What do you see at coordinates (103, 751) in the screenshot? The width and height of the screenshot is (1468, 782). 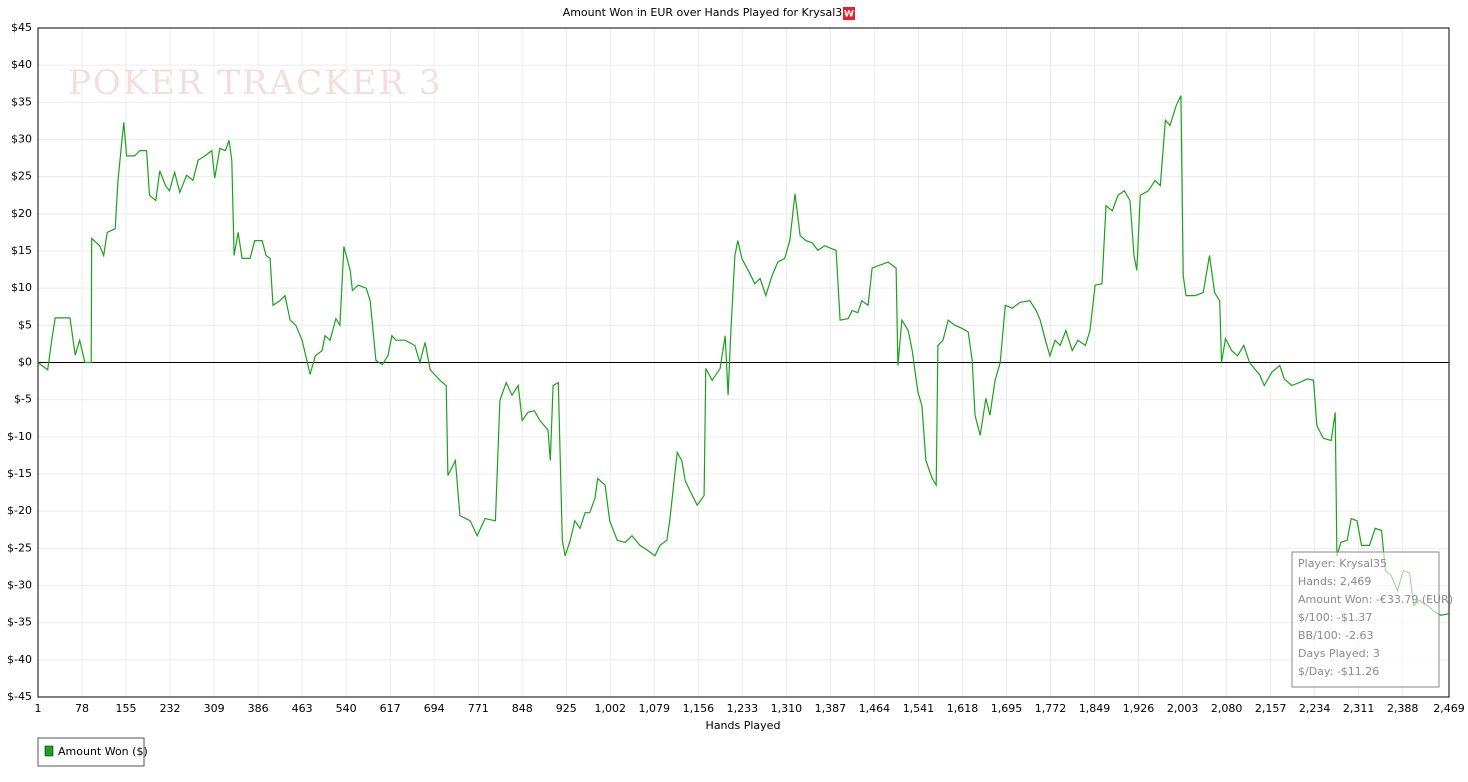 I see `legend-label: Amount Won ($)` at bounding box center [103, 751].